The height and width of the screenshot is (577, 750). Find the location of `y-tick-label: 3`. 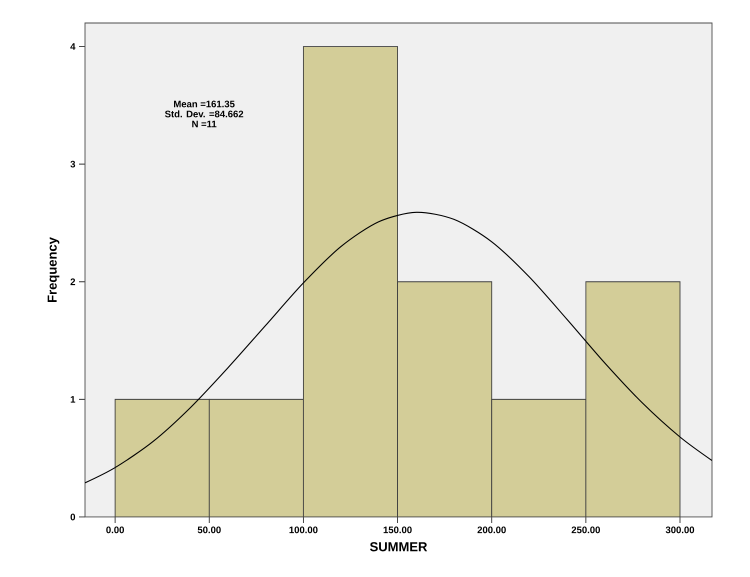

y-tick-label: 3 is located at coordinates (73, 164).